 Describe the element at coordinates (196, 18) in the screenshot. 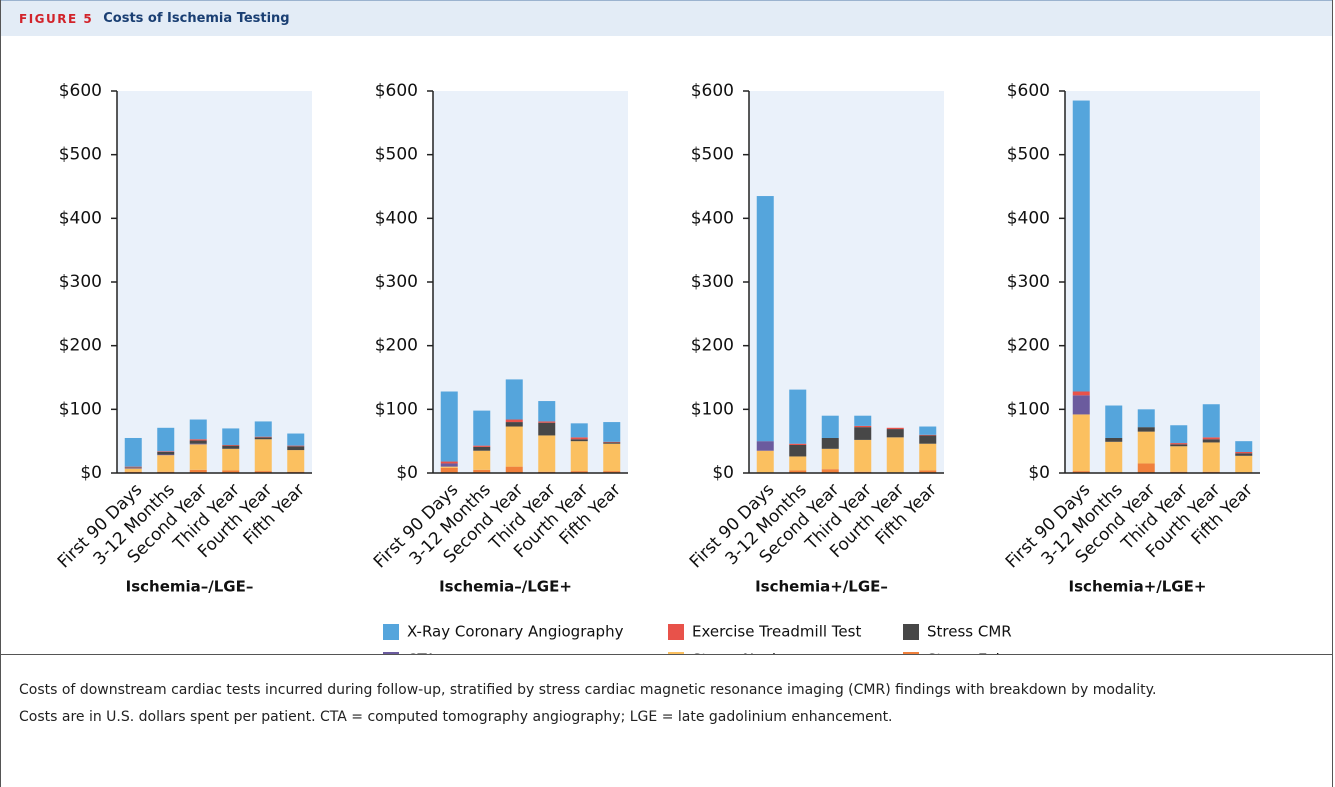

I see `figure-title: Costs of Ischemia Testing` at that location.